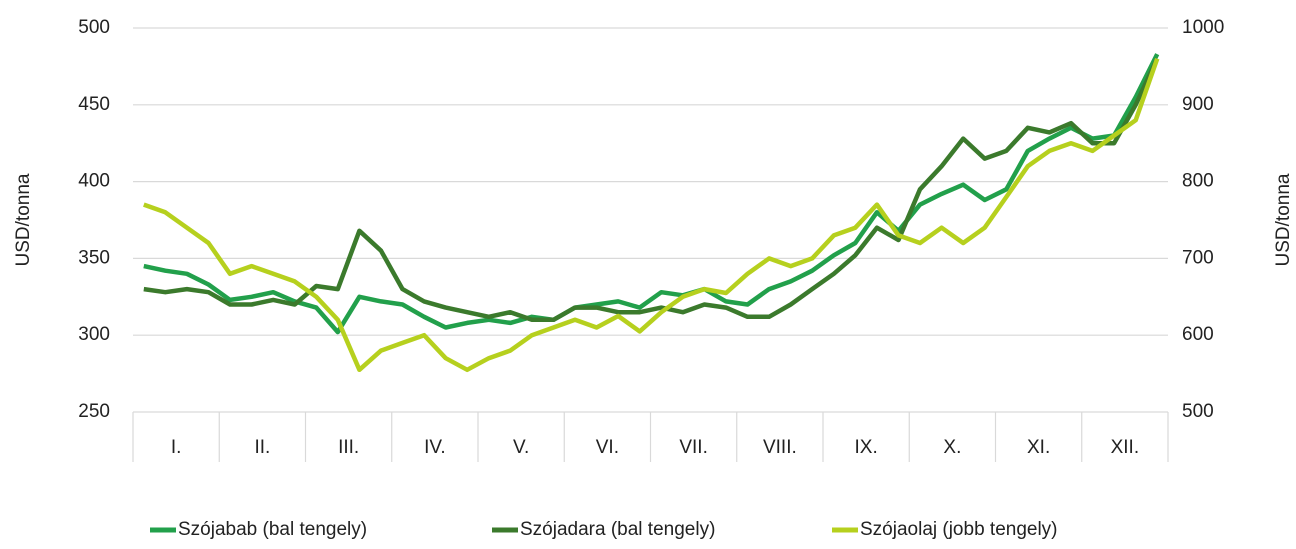 The height and width of the screenshot is (549, 1296). Describe the element at coordinates (1038, 447) in the screenshot. I see `x-tick-label: XI.` at that location.